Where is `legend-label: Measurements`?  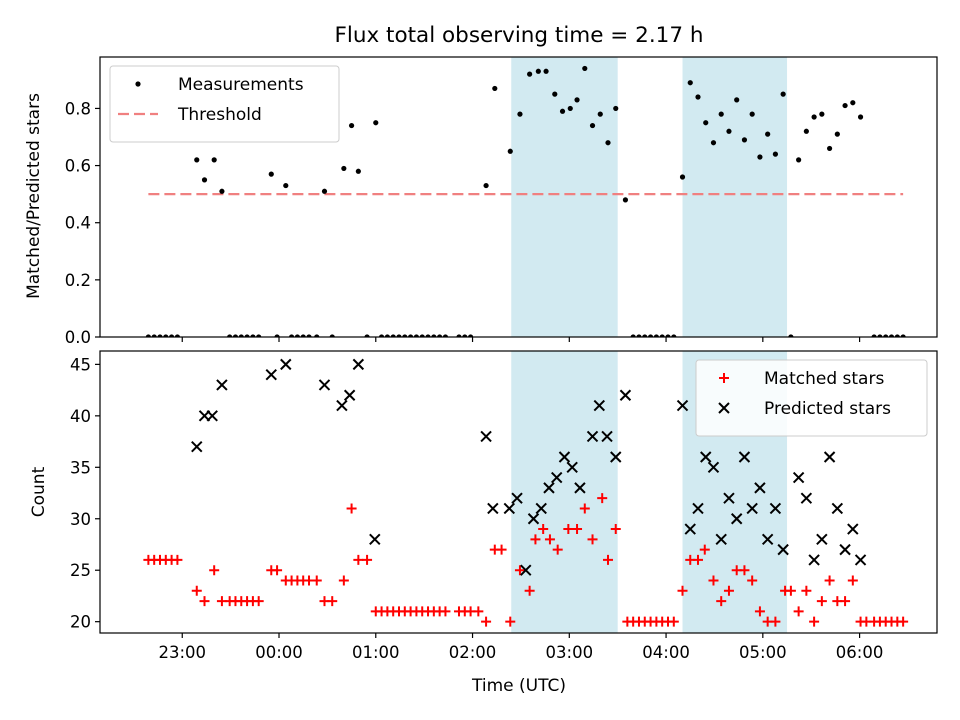
legend-label: Measurements is located at coordinates (241, 85).